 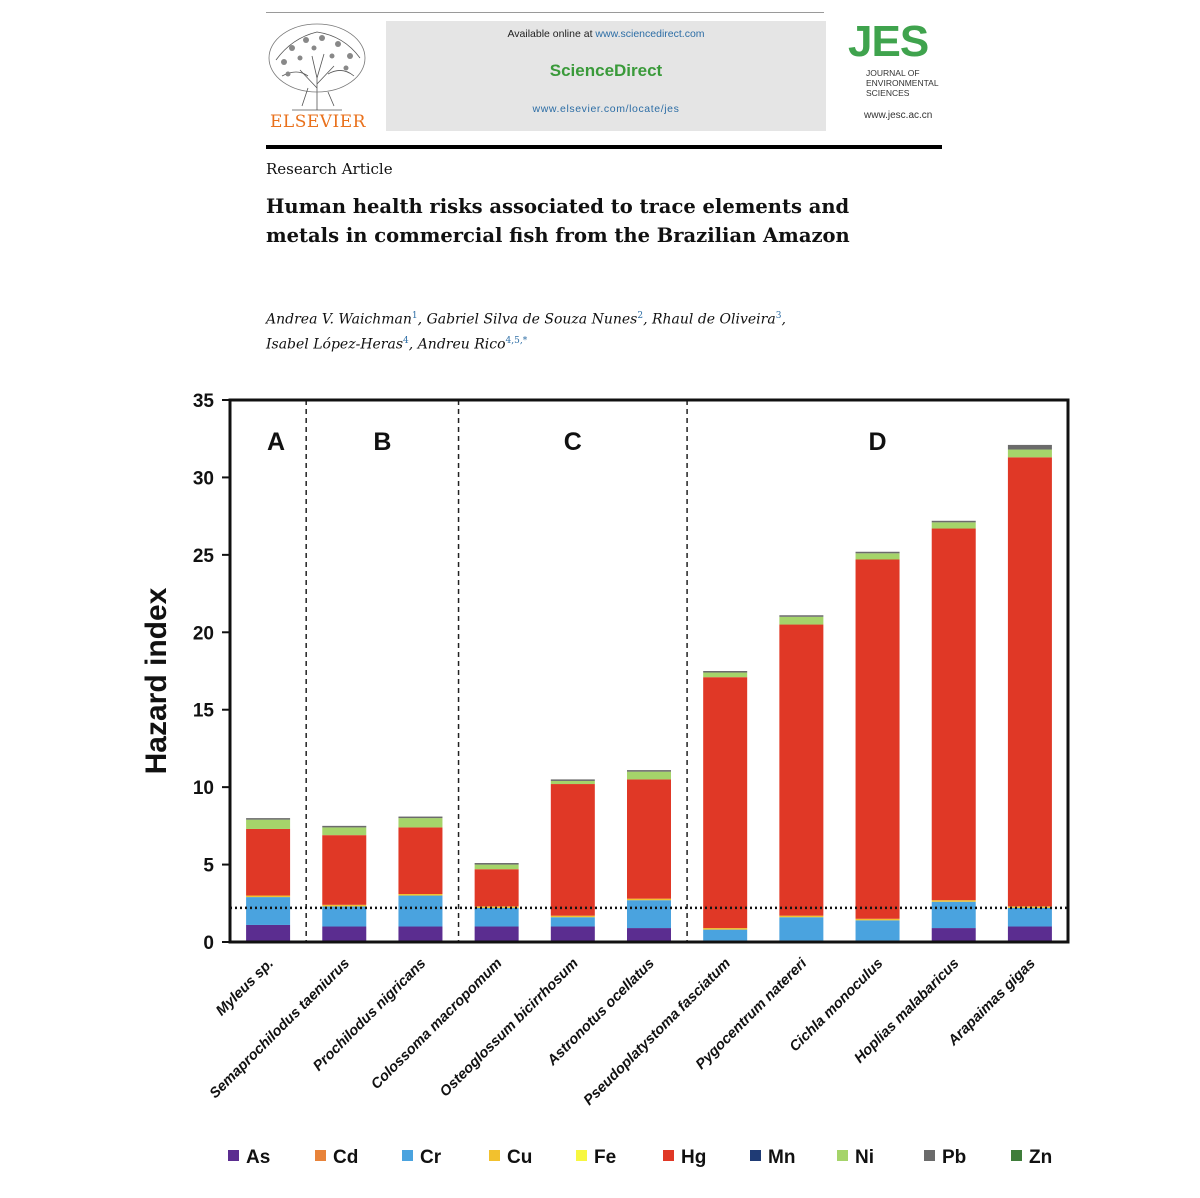 I want to click on author-name: Gabriel Silva de Souza Nunes, so click(x=532, y=319).